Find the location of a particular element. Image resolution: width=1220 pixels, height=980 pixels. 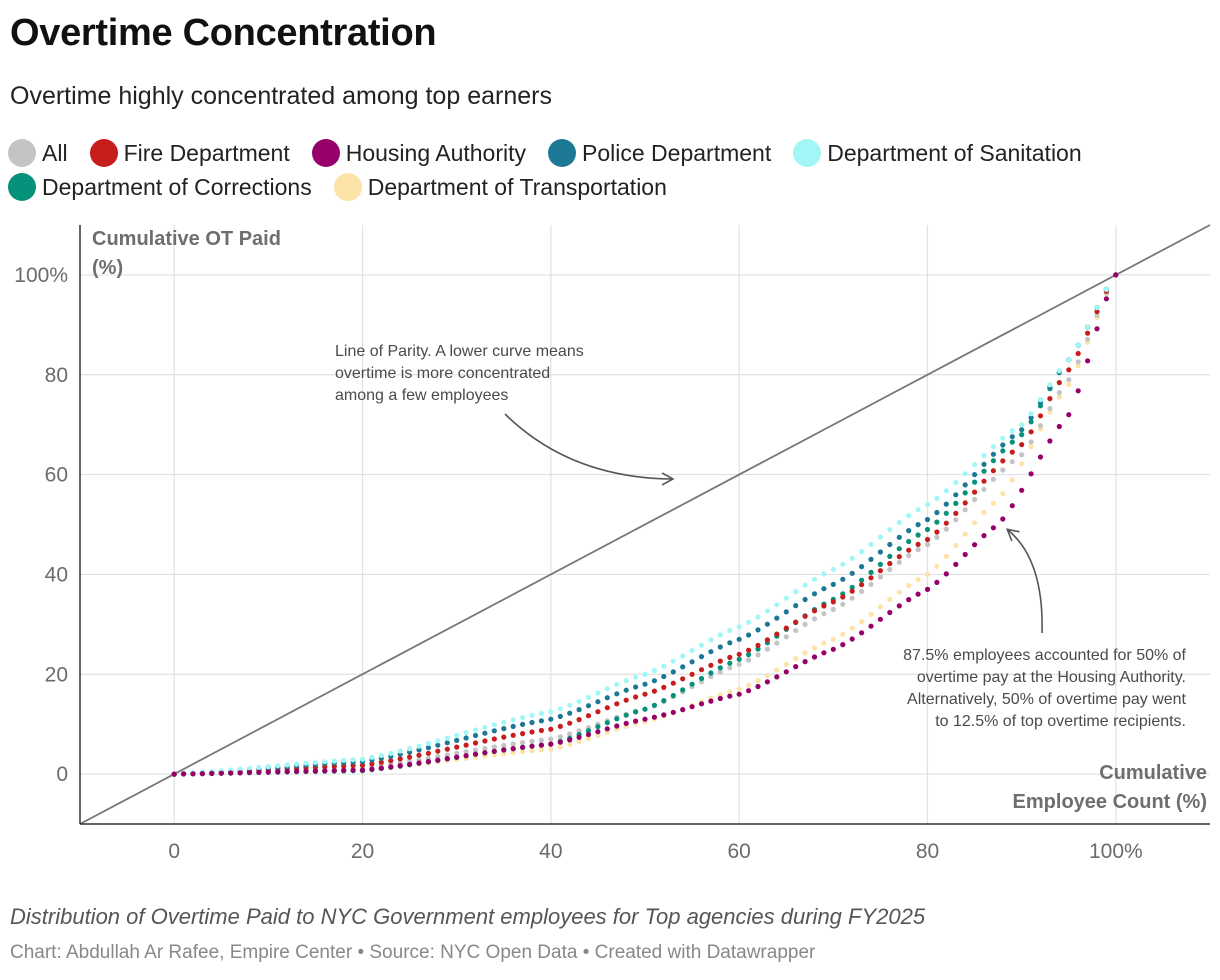

x-tick-label: 20 is located at coordinates (362, 851).